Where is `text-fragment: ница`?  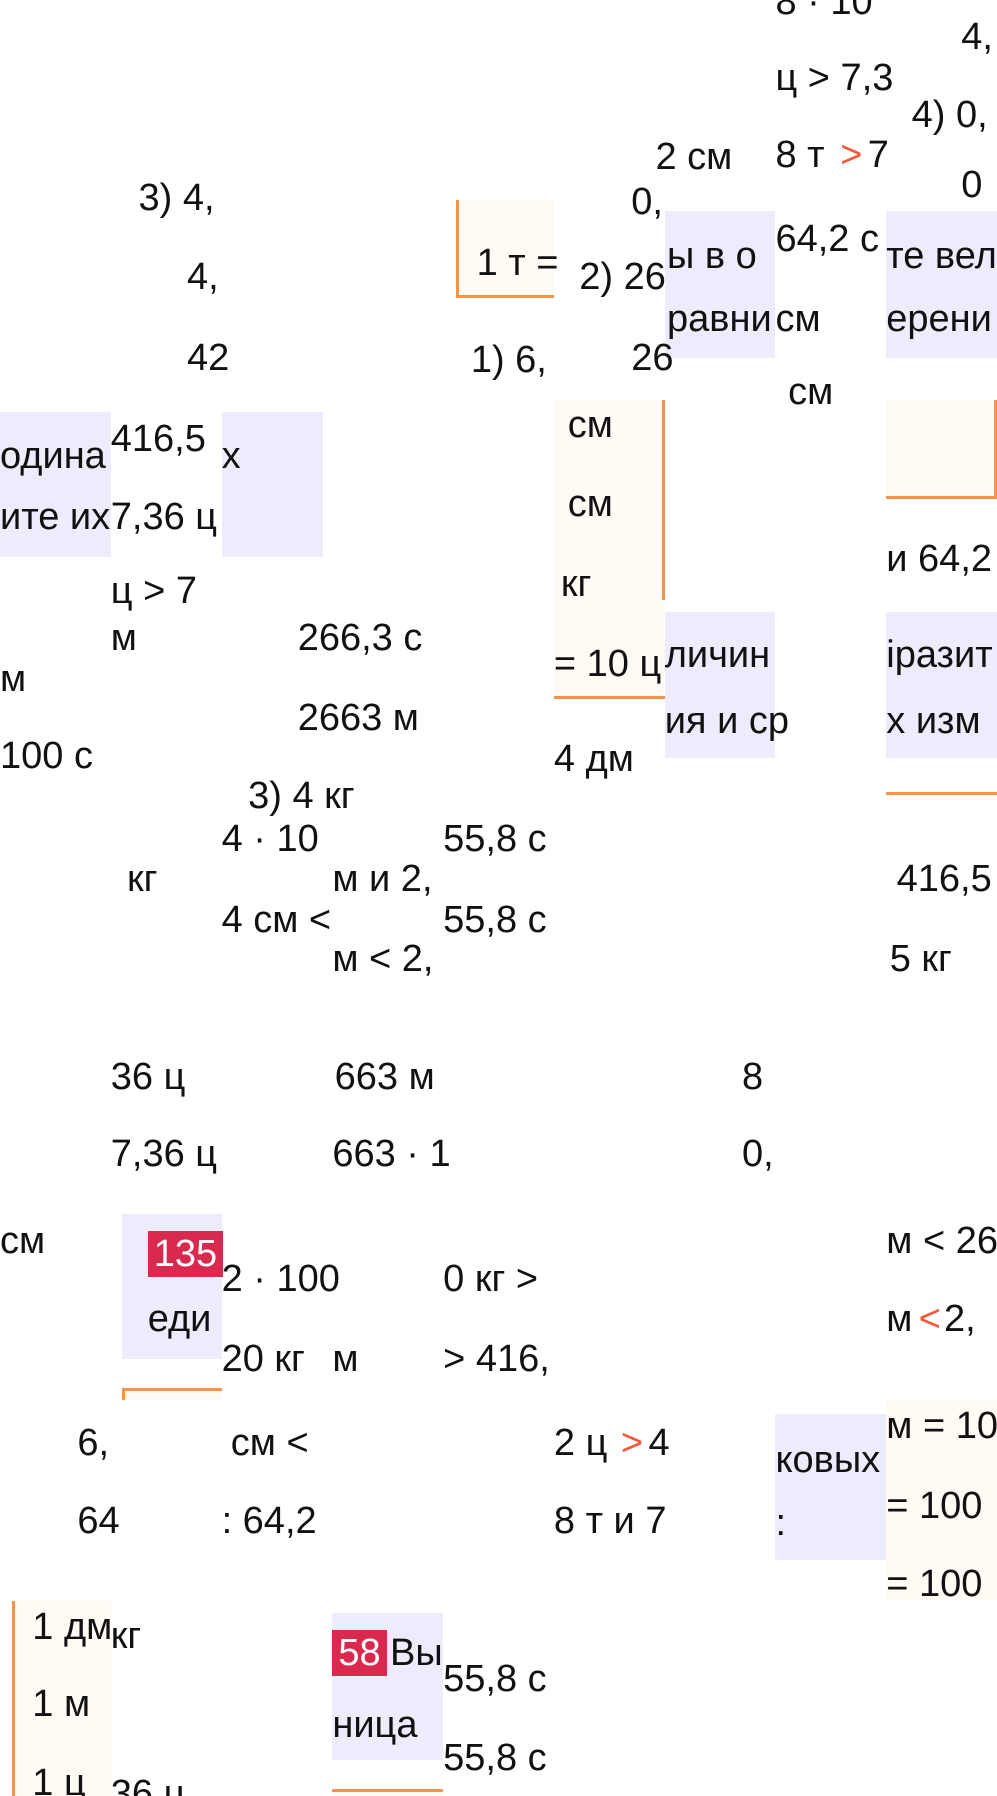 text-fragment: ница is located at coordinates (375, 1725).